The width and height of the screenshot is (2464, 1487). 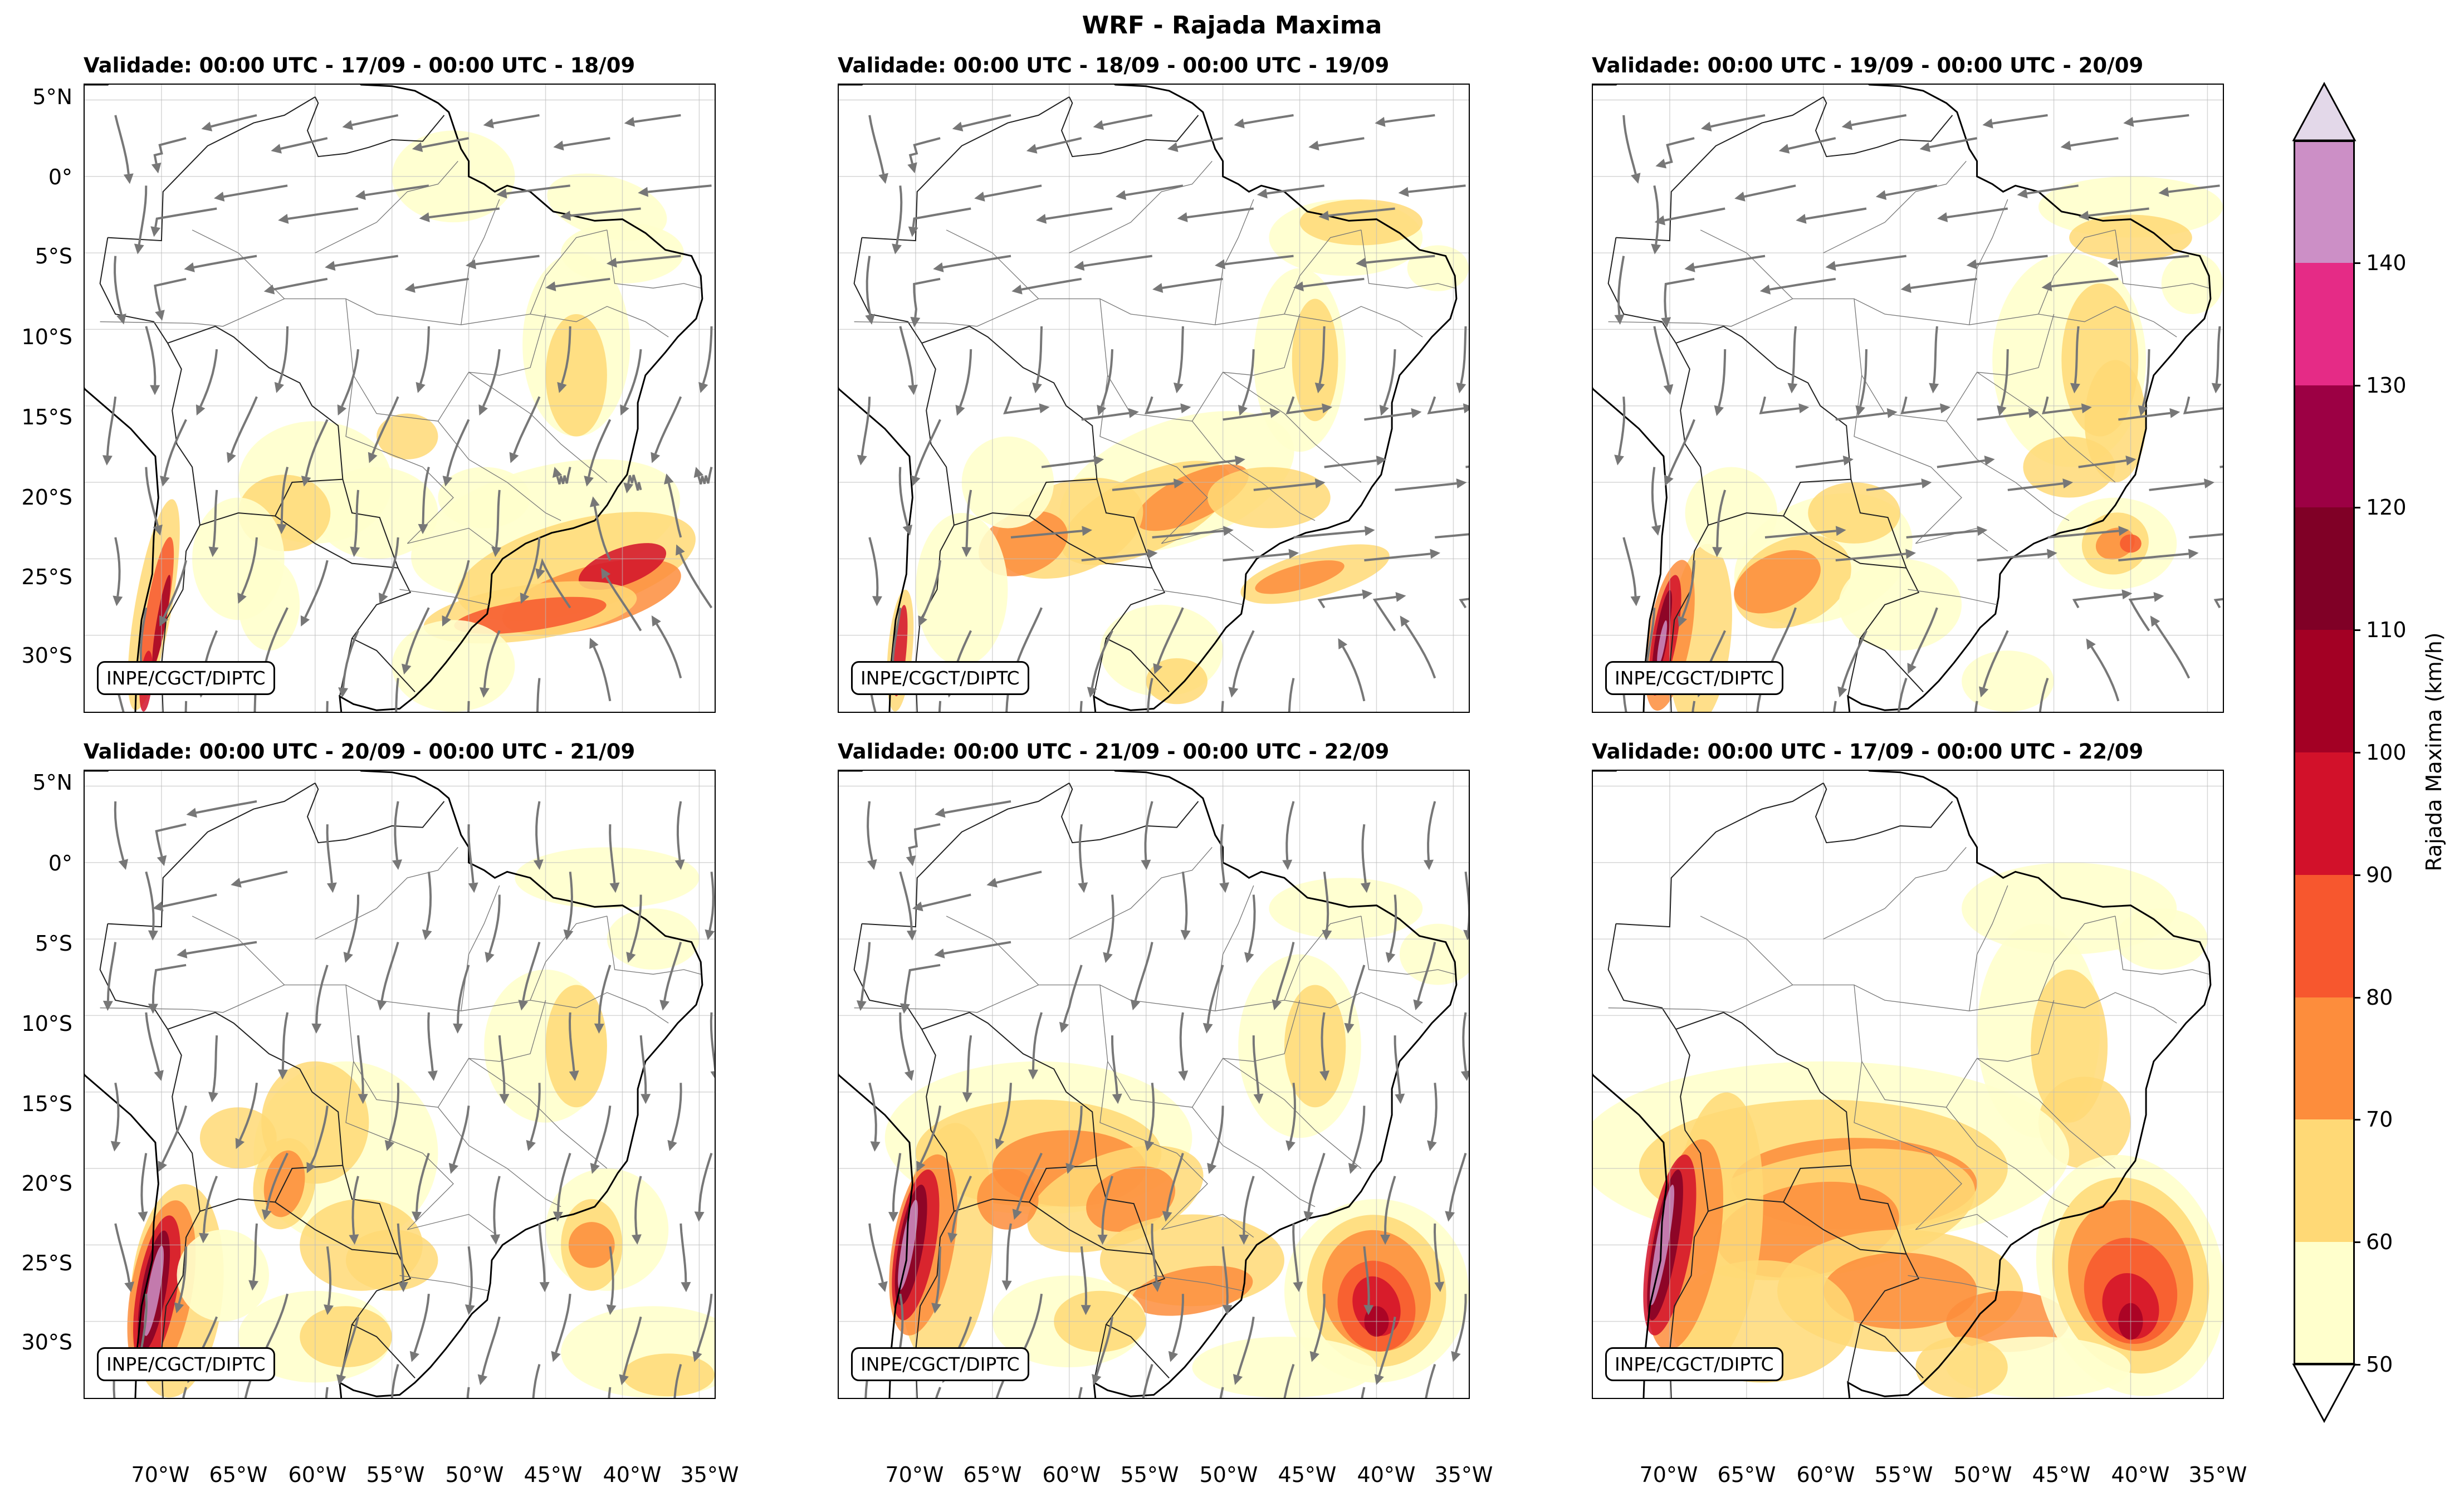 What do you see at coordinates (1694, 1364) in the screenshot?
I see `credit-badge: INPE/CGCT/DIPTC` at bounding box center [1694, 1364].